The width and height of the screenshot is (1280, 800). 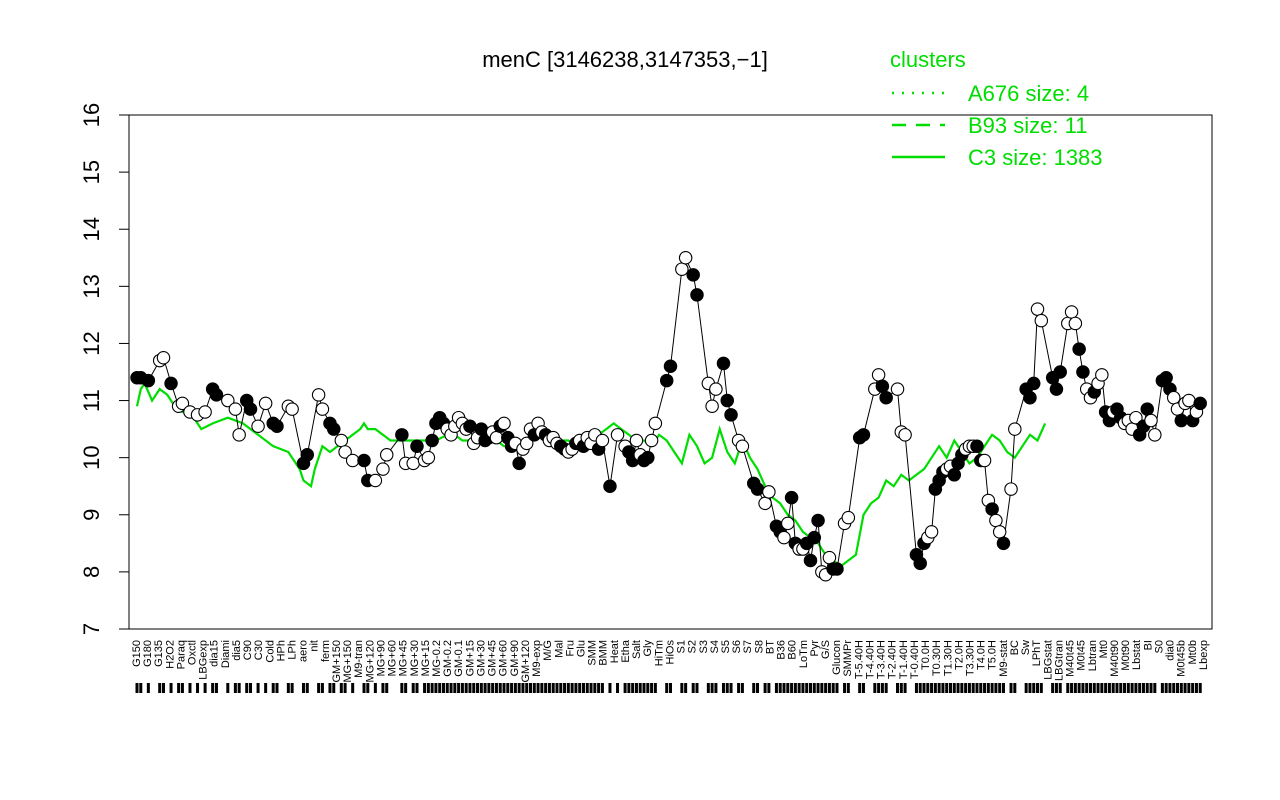 I want to click on y-tick-label: 14, so click(x=91, y=229).